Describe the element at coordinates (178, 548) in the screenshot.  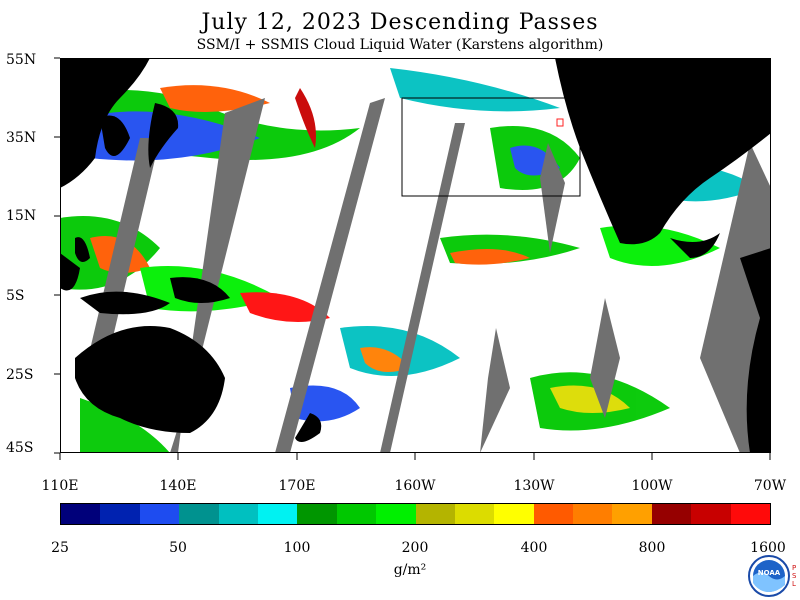
I see `colorbar-tick-label: 50` at that location.